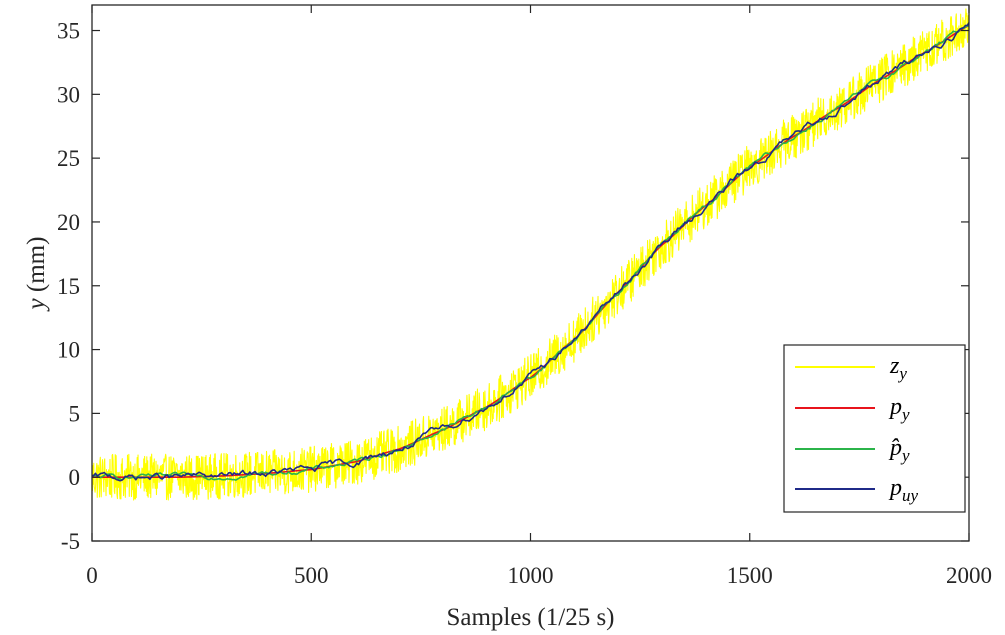  I want to click on y-axis-label-var: y, so click(36, 304).